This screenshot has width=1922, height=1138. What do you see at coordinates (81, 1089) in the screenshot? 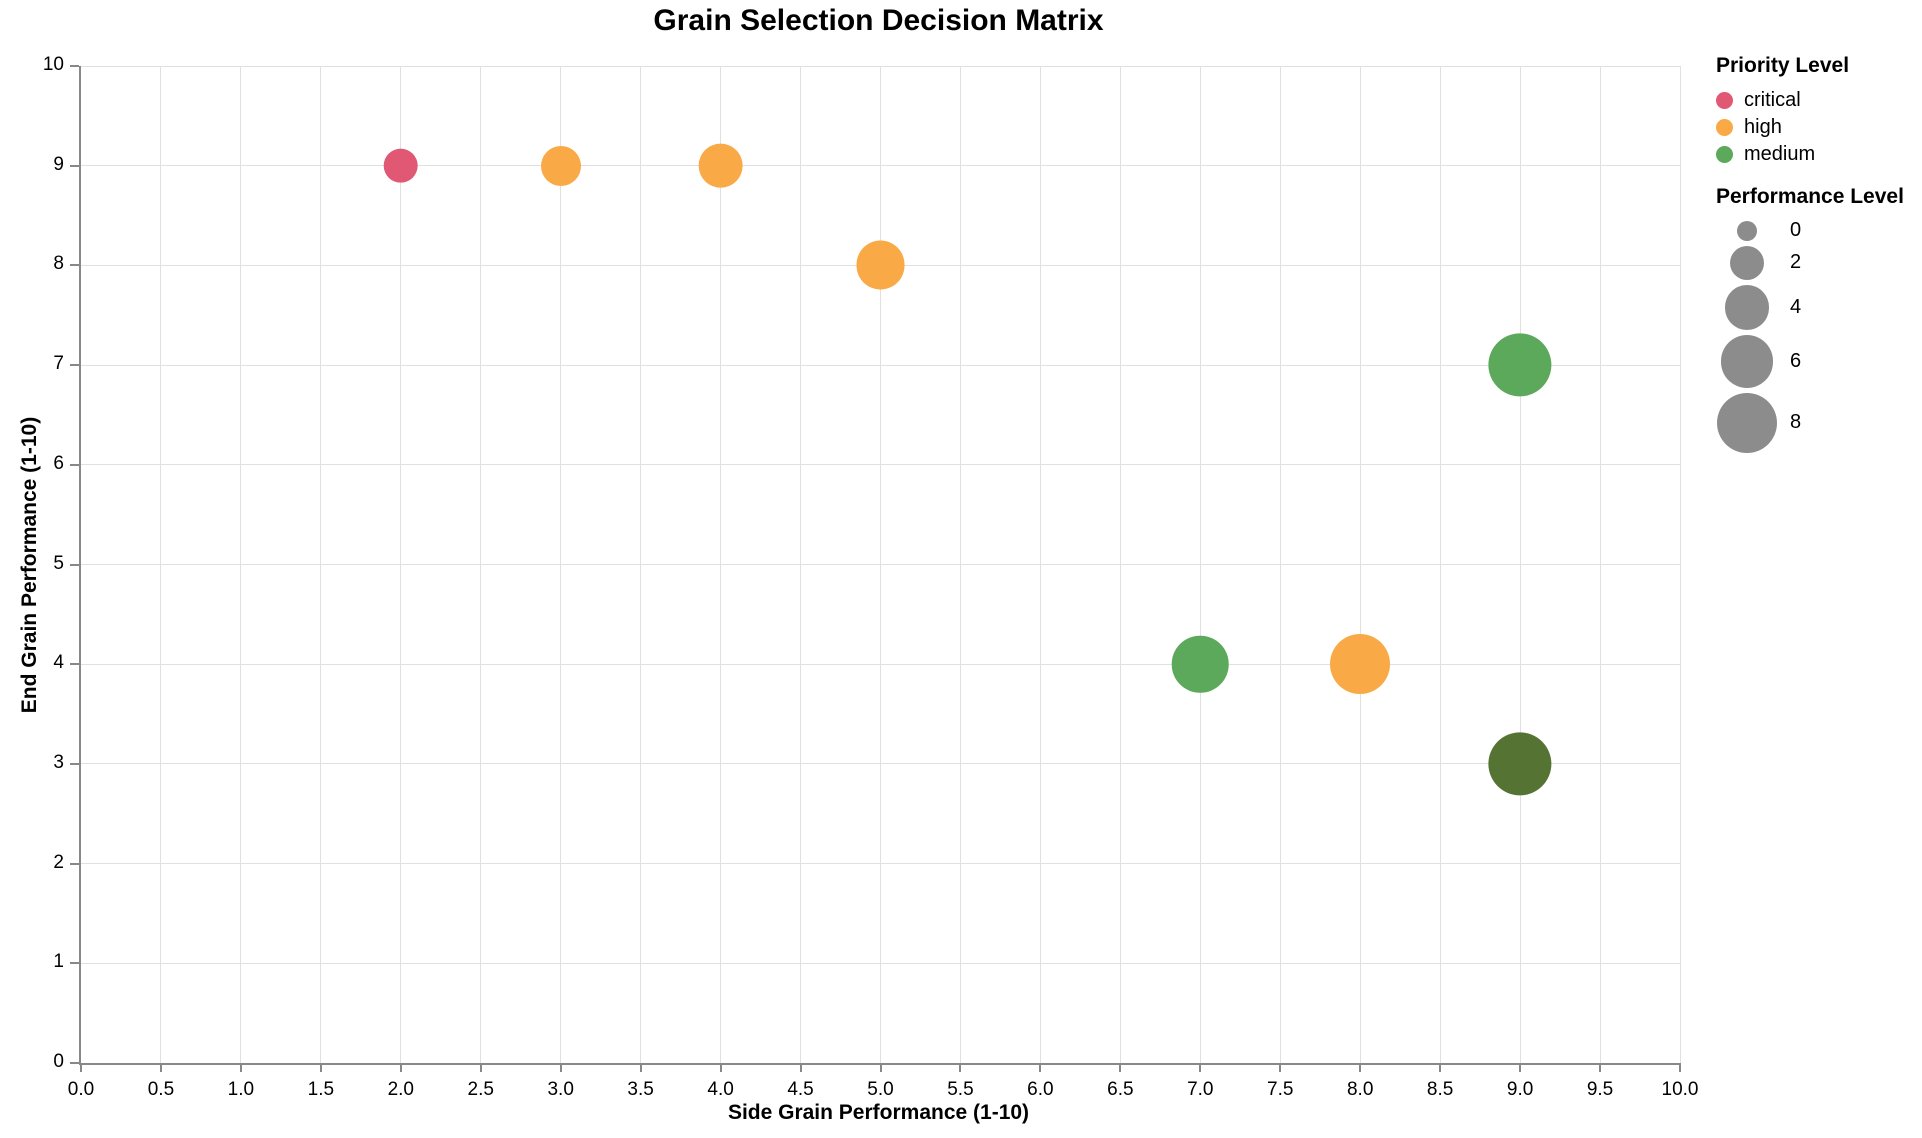
I see `x-tick-label: 0.0` at bounding box center [81, 1089].